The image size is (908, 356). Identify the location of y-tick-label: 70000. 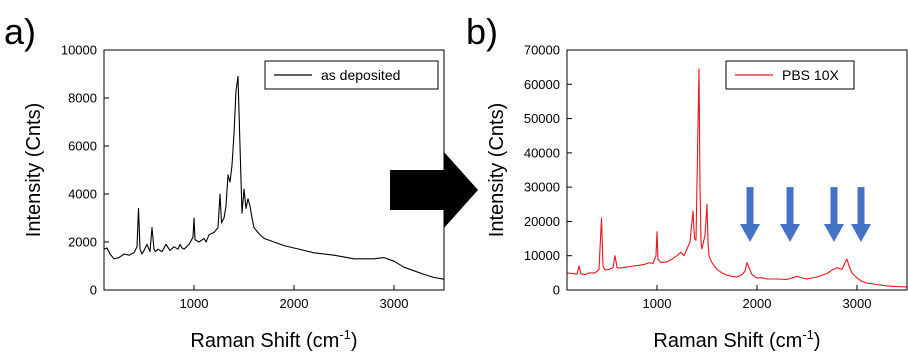
(542, 50).